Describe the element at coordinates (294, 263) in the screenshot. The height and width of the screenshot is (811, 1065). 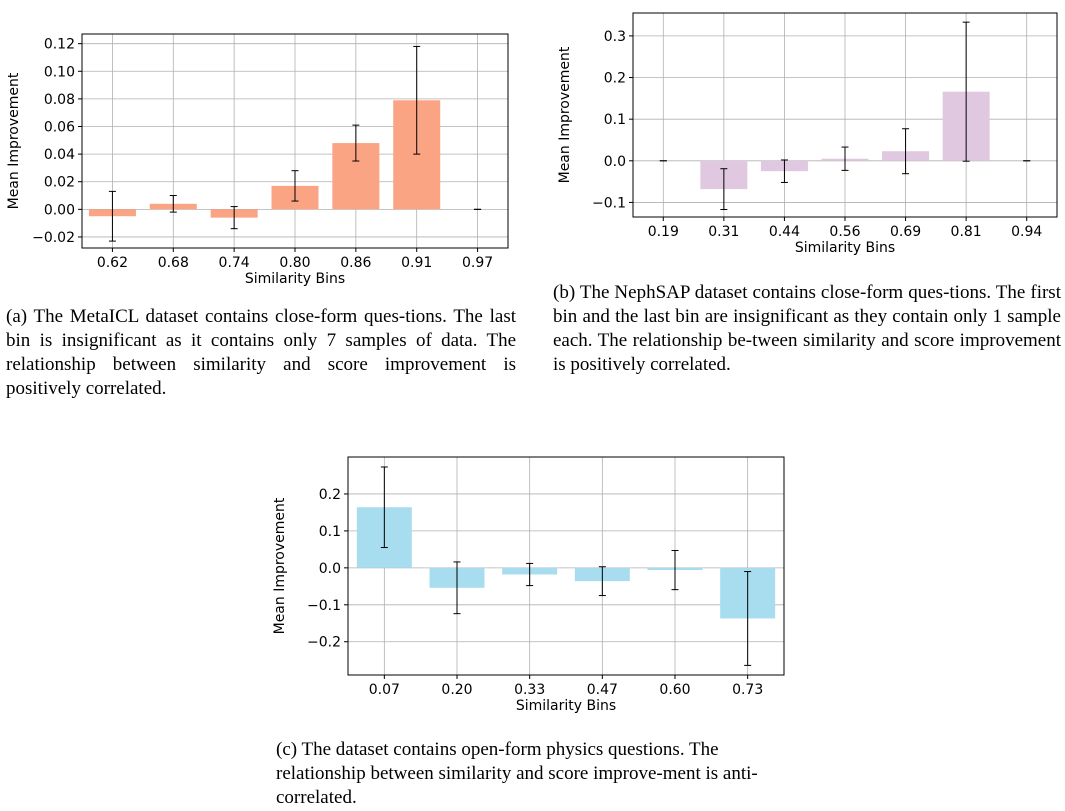
I see `x-tick-label: 0.80` at that location.